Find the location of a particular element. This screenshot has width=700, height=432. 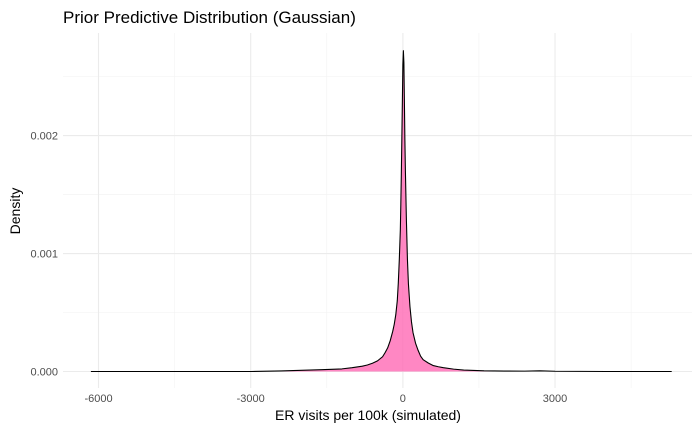

y-tick-label: 0.001 is located at coordinates (44, 255).